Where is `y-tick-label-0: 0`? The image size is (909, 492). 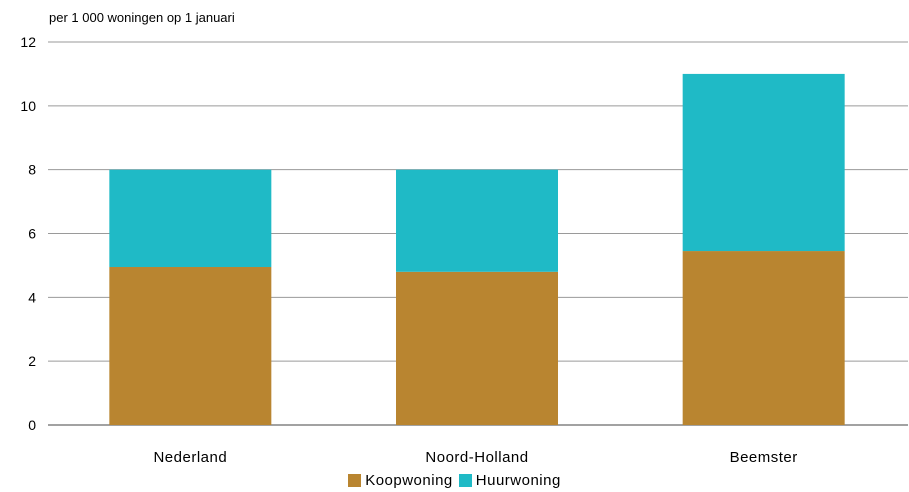 y-tick-label-0: 0 is located at coordinates (32, 425).